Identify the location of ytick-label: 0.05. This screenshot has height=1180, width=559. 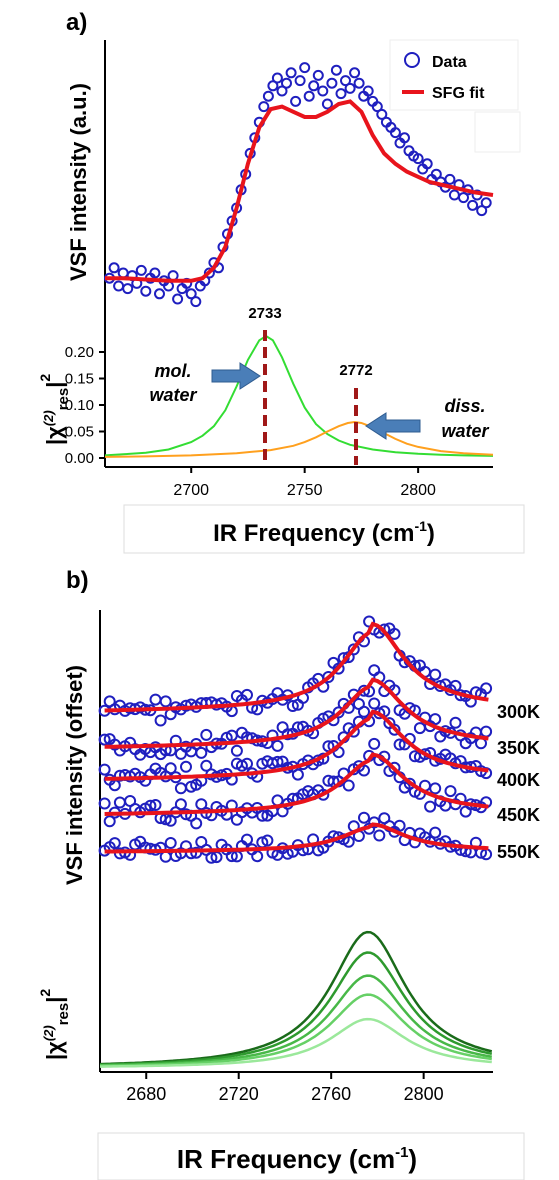
(79, 432).